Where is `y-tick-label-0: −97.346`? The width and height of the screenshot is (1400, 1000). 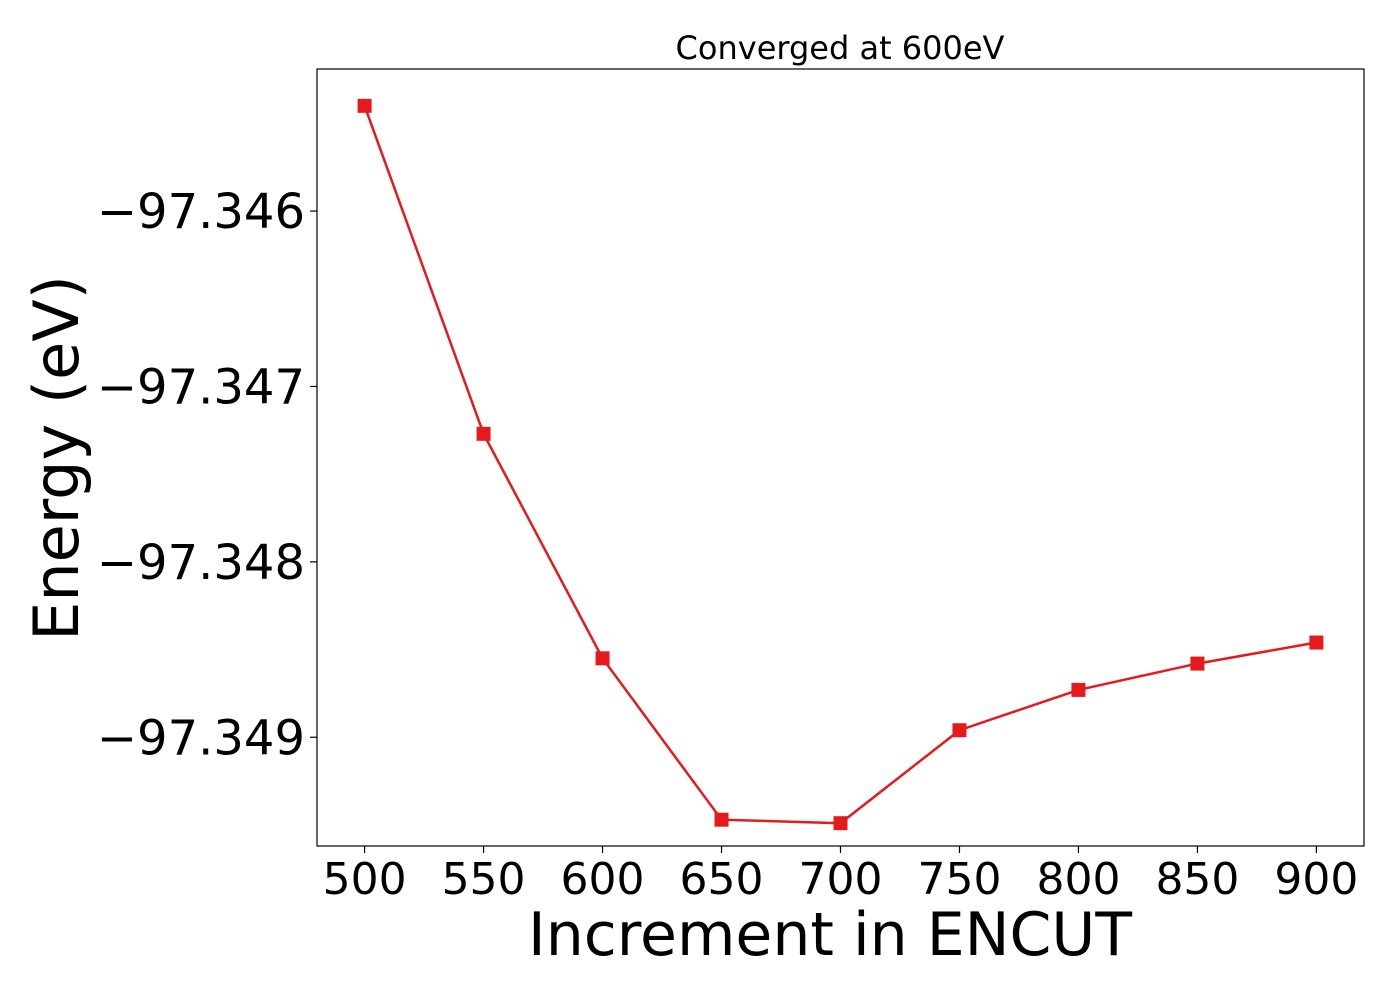
y-tick-label-0: −97.346 is located at coordinates (201, 212).